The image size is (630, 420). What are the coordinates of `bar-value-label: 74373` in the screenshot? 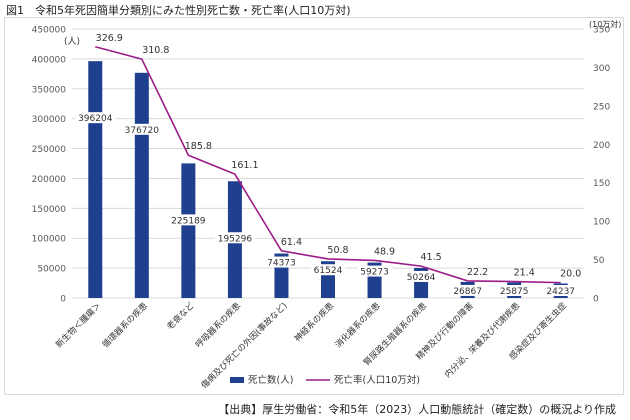 It's located at (281, 264).